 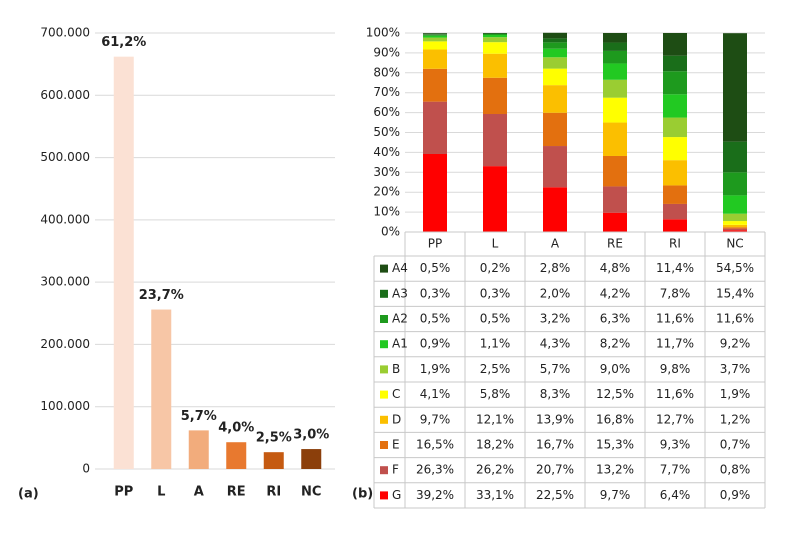 I want to click on table-cell: 11,7%, so click(x=675, y=344).